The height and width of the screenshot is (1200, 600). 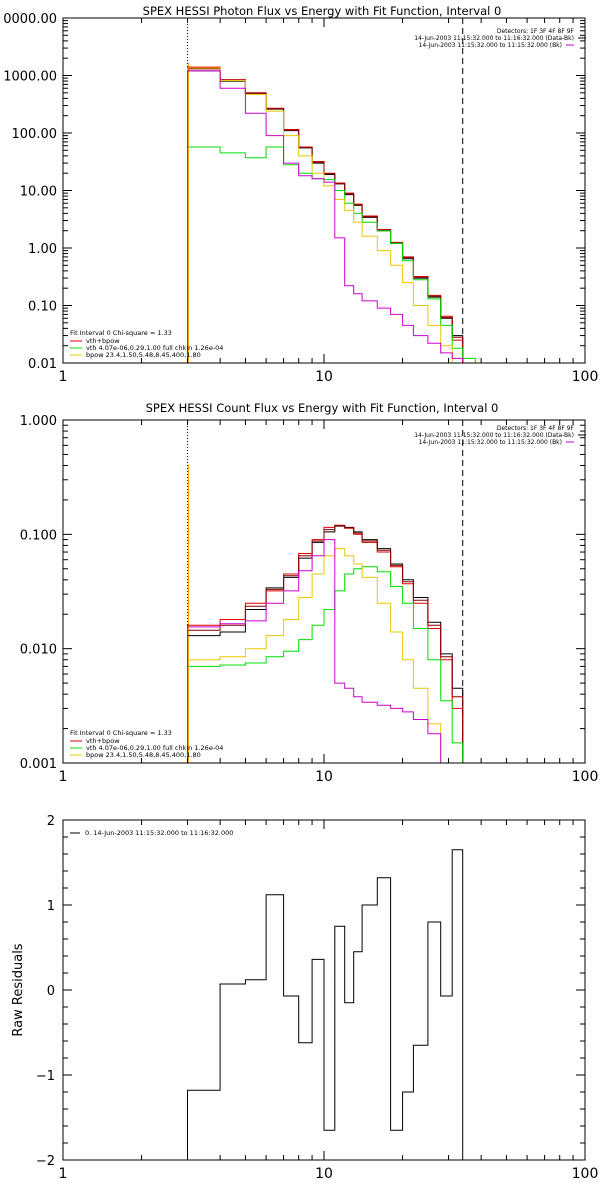 What do you see at coordinates (38, 764) in the screenshot?
I see `y-tick-label: 0.001` at bounding box center [38, 764].